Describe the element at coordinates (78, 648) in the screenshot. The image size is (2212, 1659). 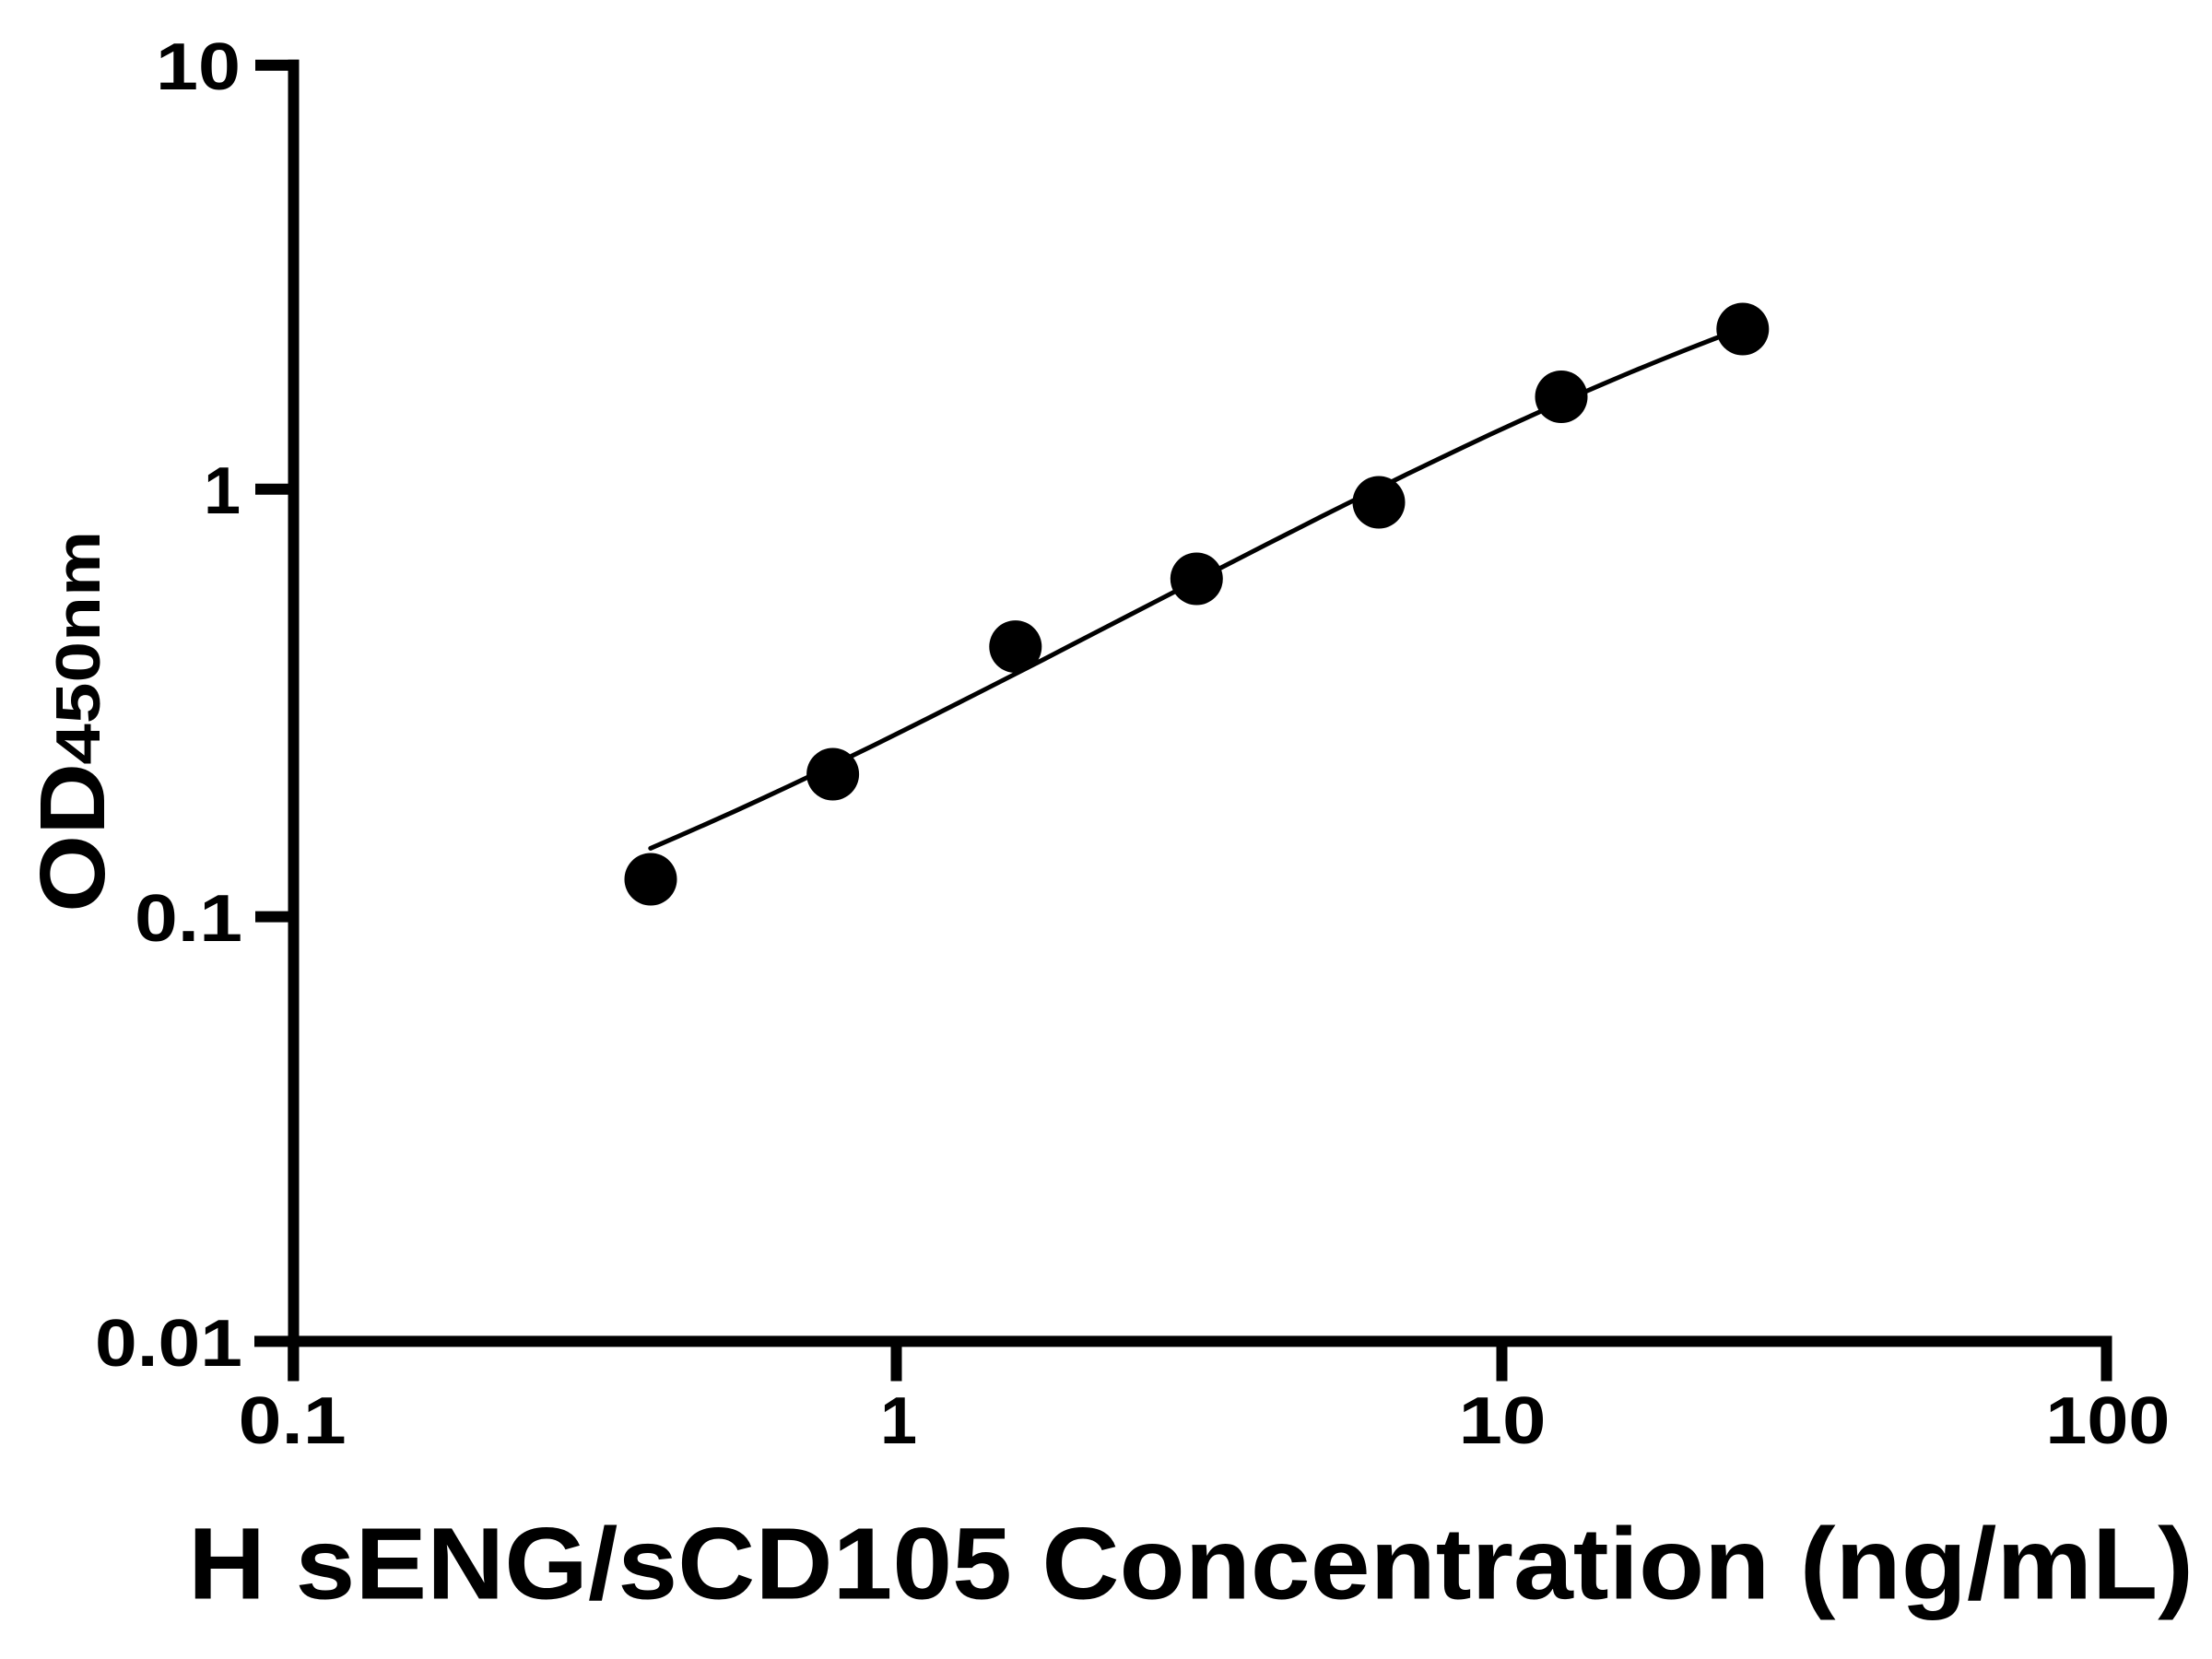
I see `svg-text: 450nm` at that location.